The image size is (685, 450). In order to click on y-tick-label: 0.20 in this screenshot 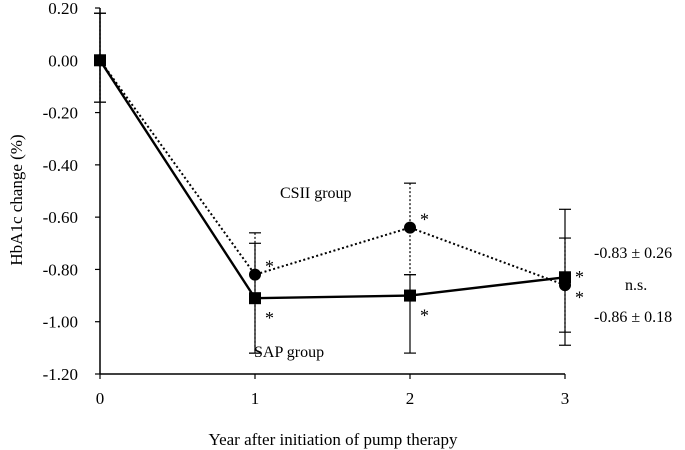, I will do `click(63, 9)`.